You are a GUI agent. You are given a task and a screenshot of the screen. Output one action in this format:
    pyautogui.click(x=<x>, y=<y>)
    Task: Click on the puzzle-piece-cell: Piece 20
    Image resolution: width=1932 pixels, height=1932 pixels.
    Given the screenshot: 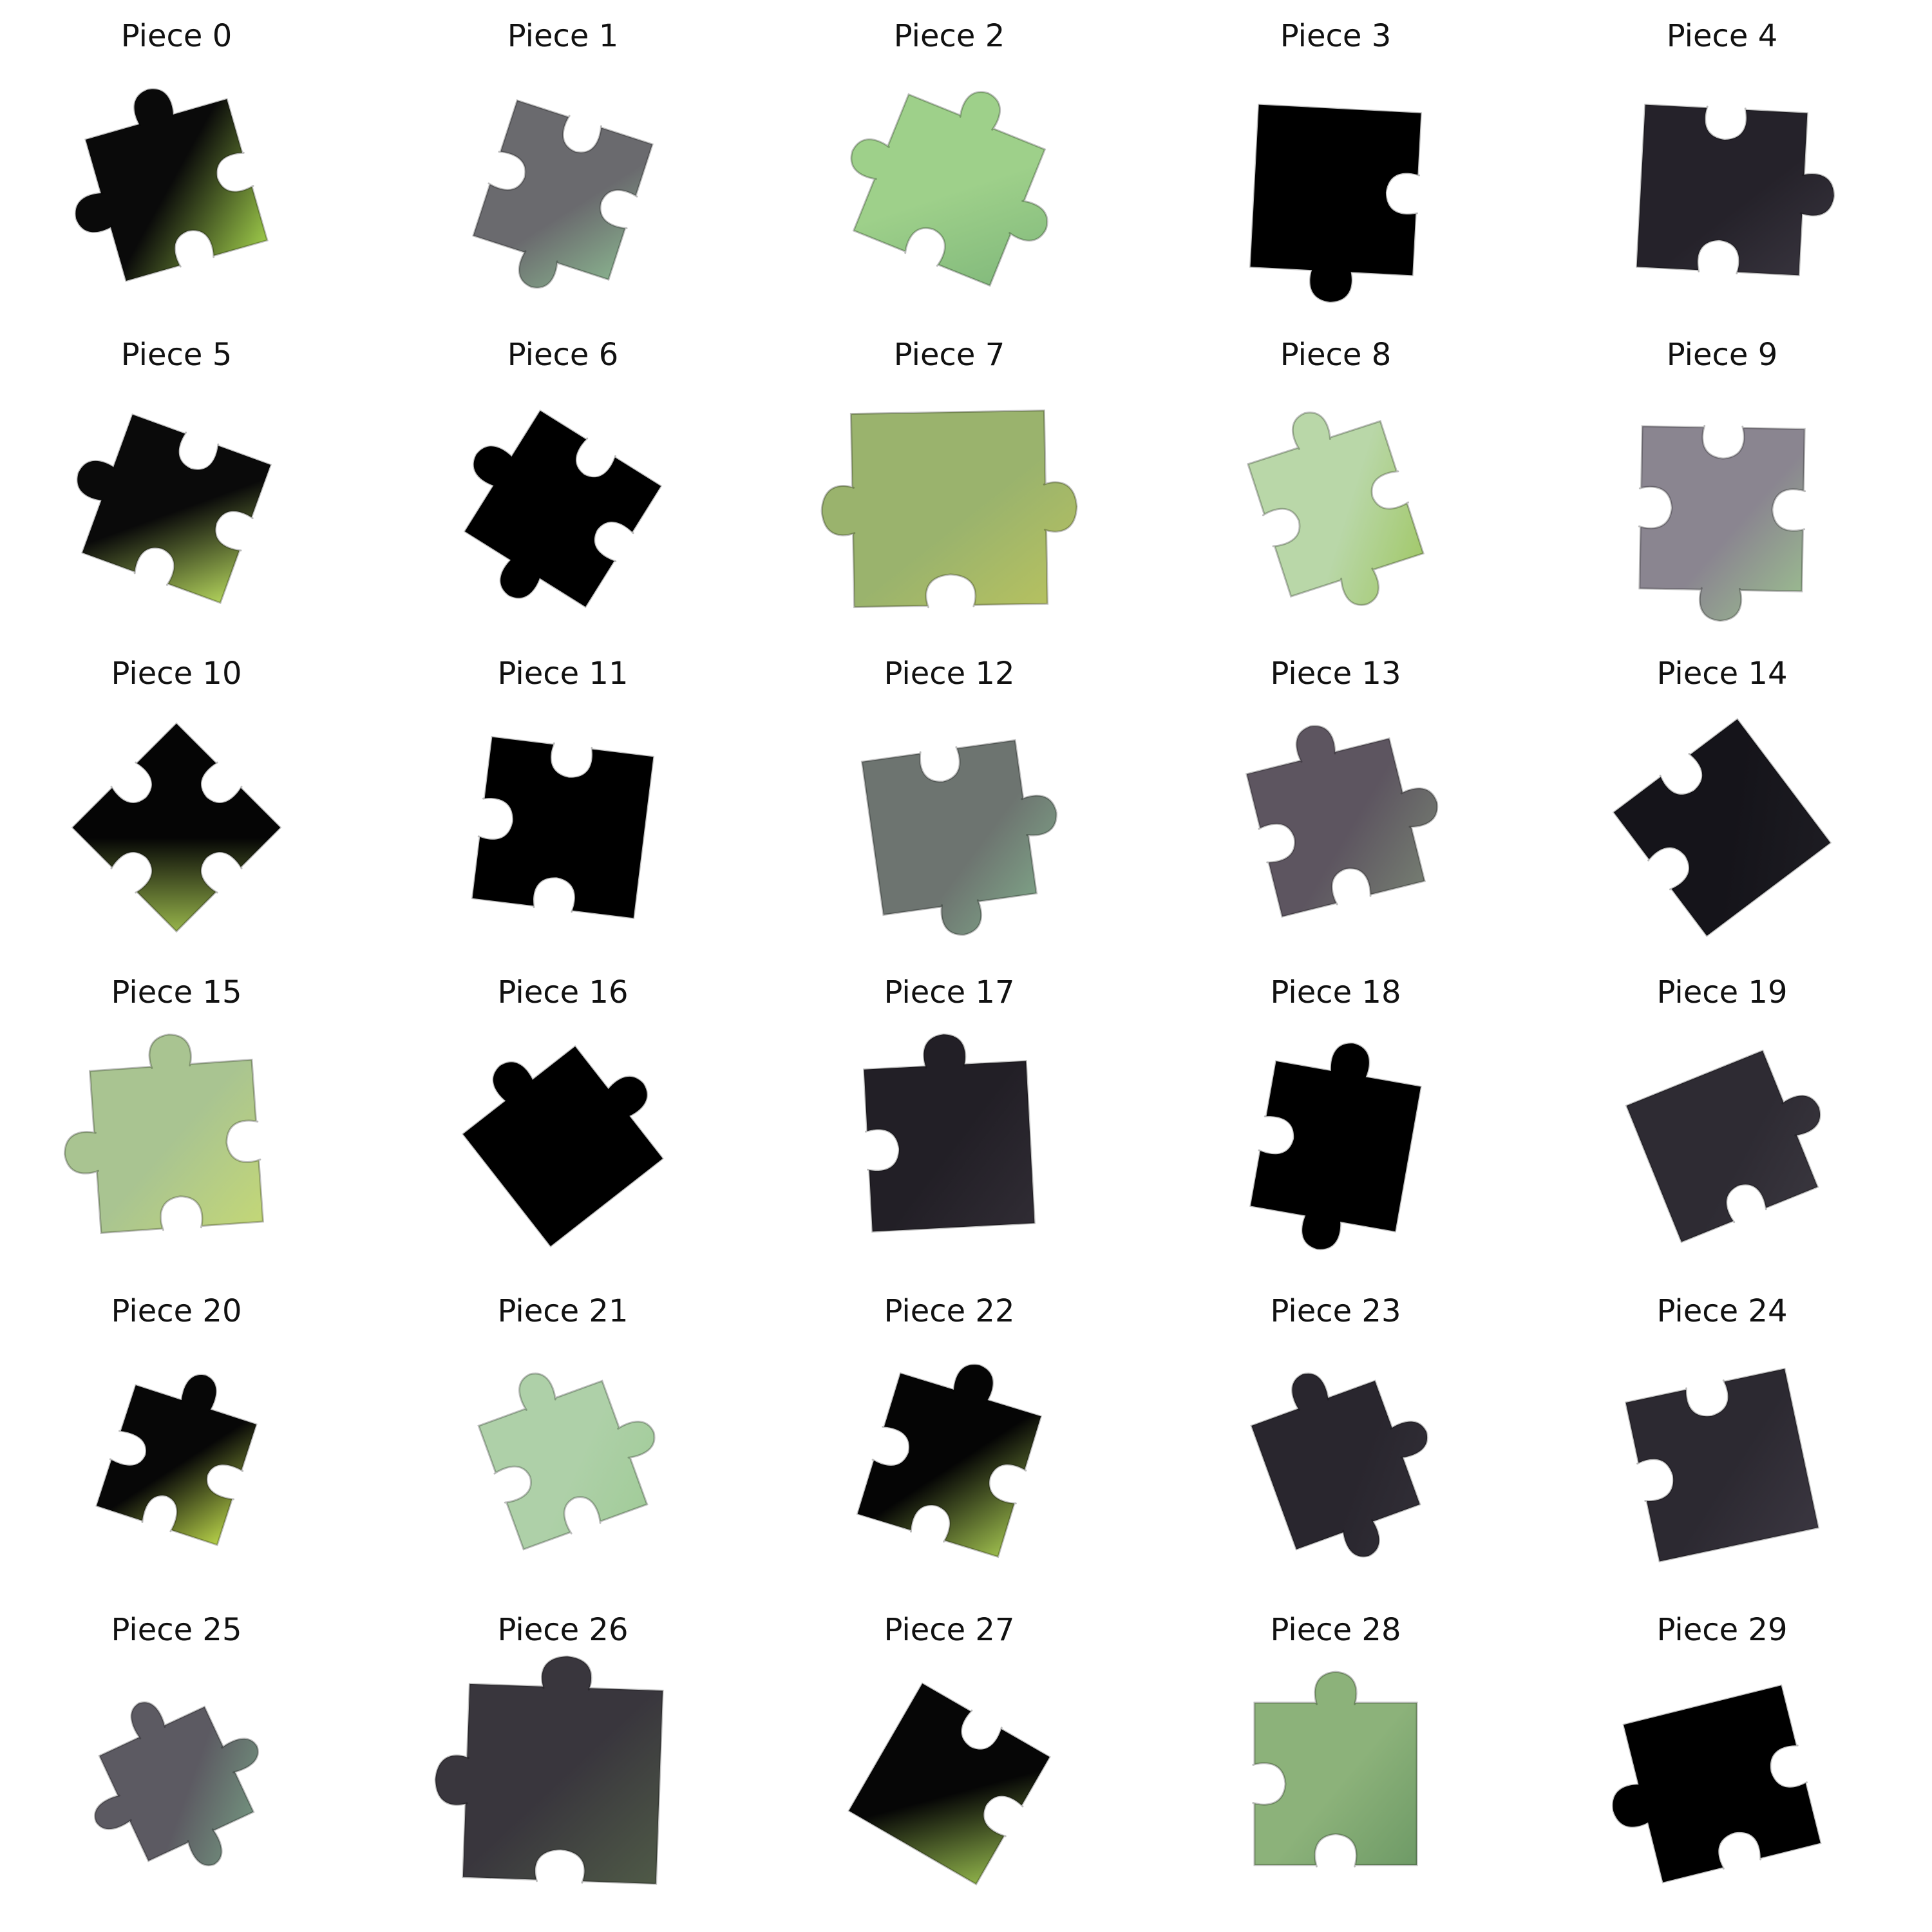 What is the action you would take?
    pyautogui.click(x=185, y=1434)
    